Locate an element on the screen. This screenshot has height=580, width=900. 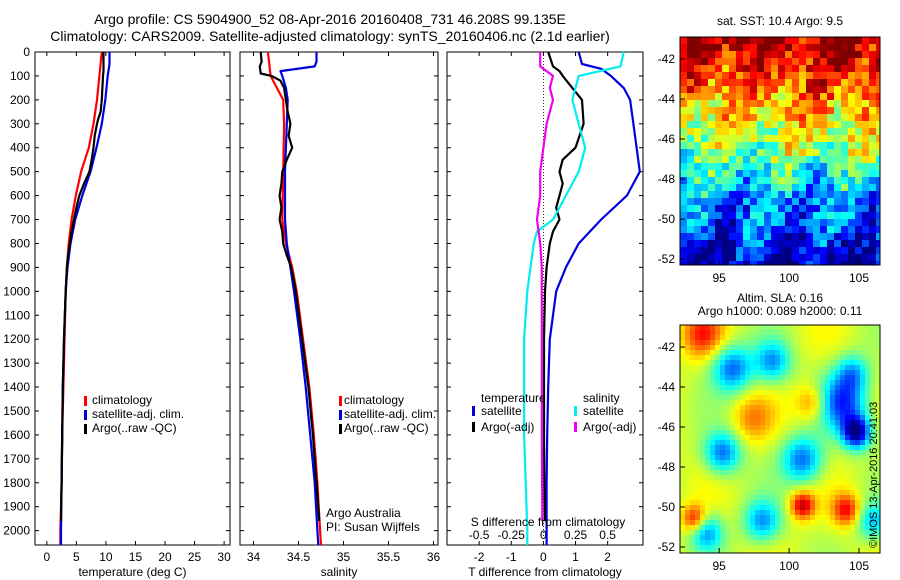
x-tick-label: -1 is located at coordinates (511, 557).